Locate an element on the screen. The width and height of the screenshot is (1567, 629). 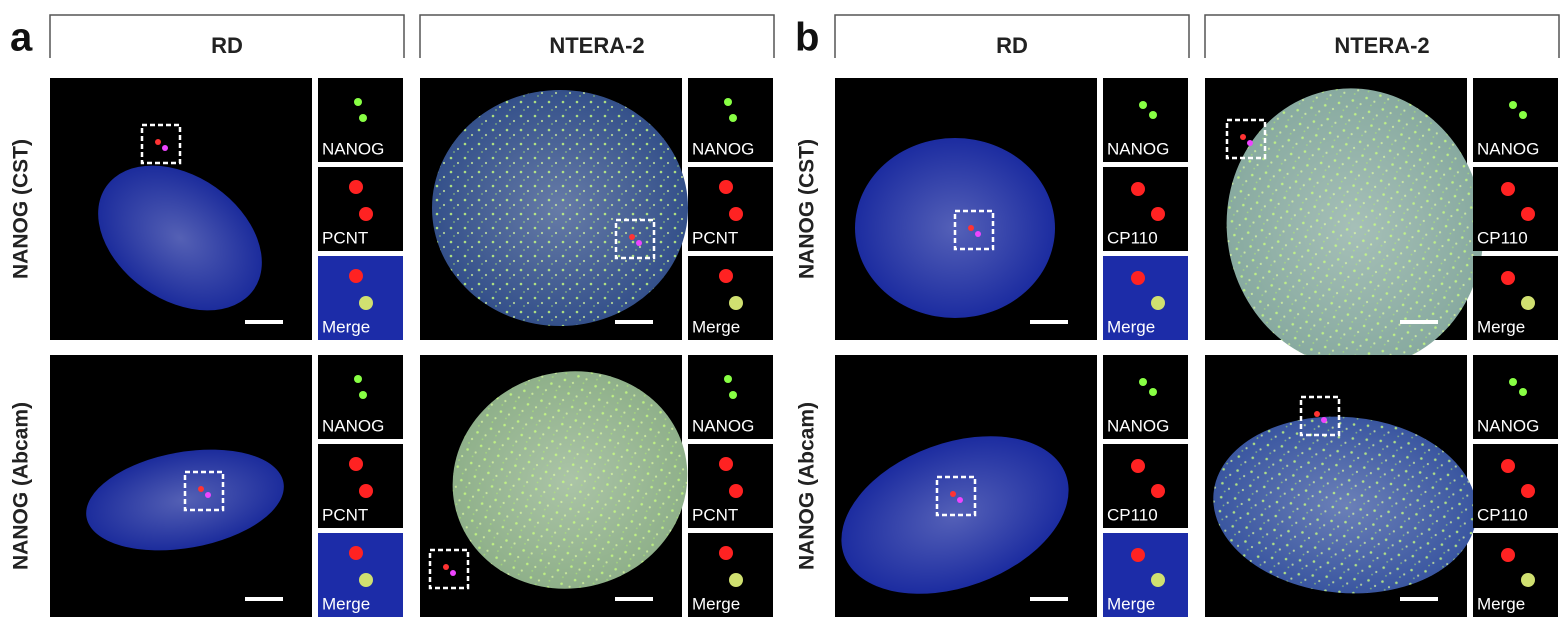
nucleus-glow is located at coordinates (955, 228).